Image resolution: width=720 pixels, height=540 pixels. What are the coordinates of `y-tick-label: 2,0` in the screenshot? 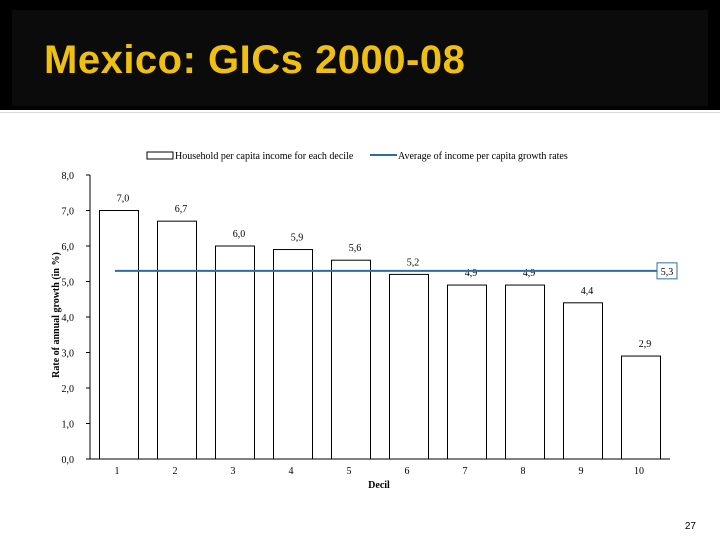 It's located at (68, 389).